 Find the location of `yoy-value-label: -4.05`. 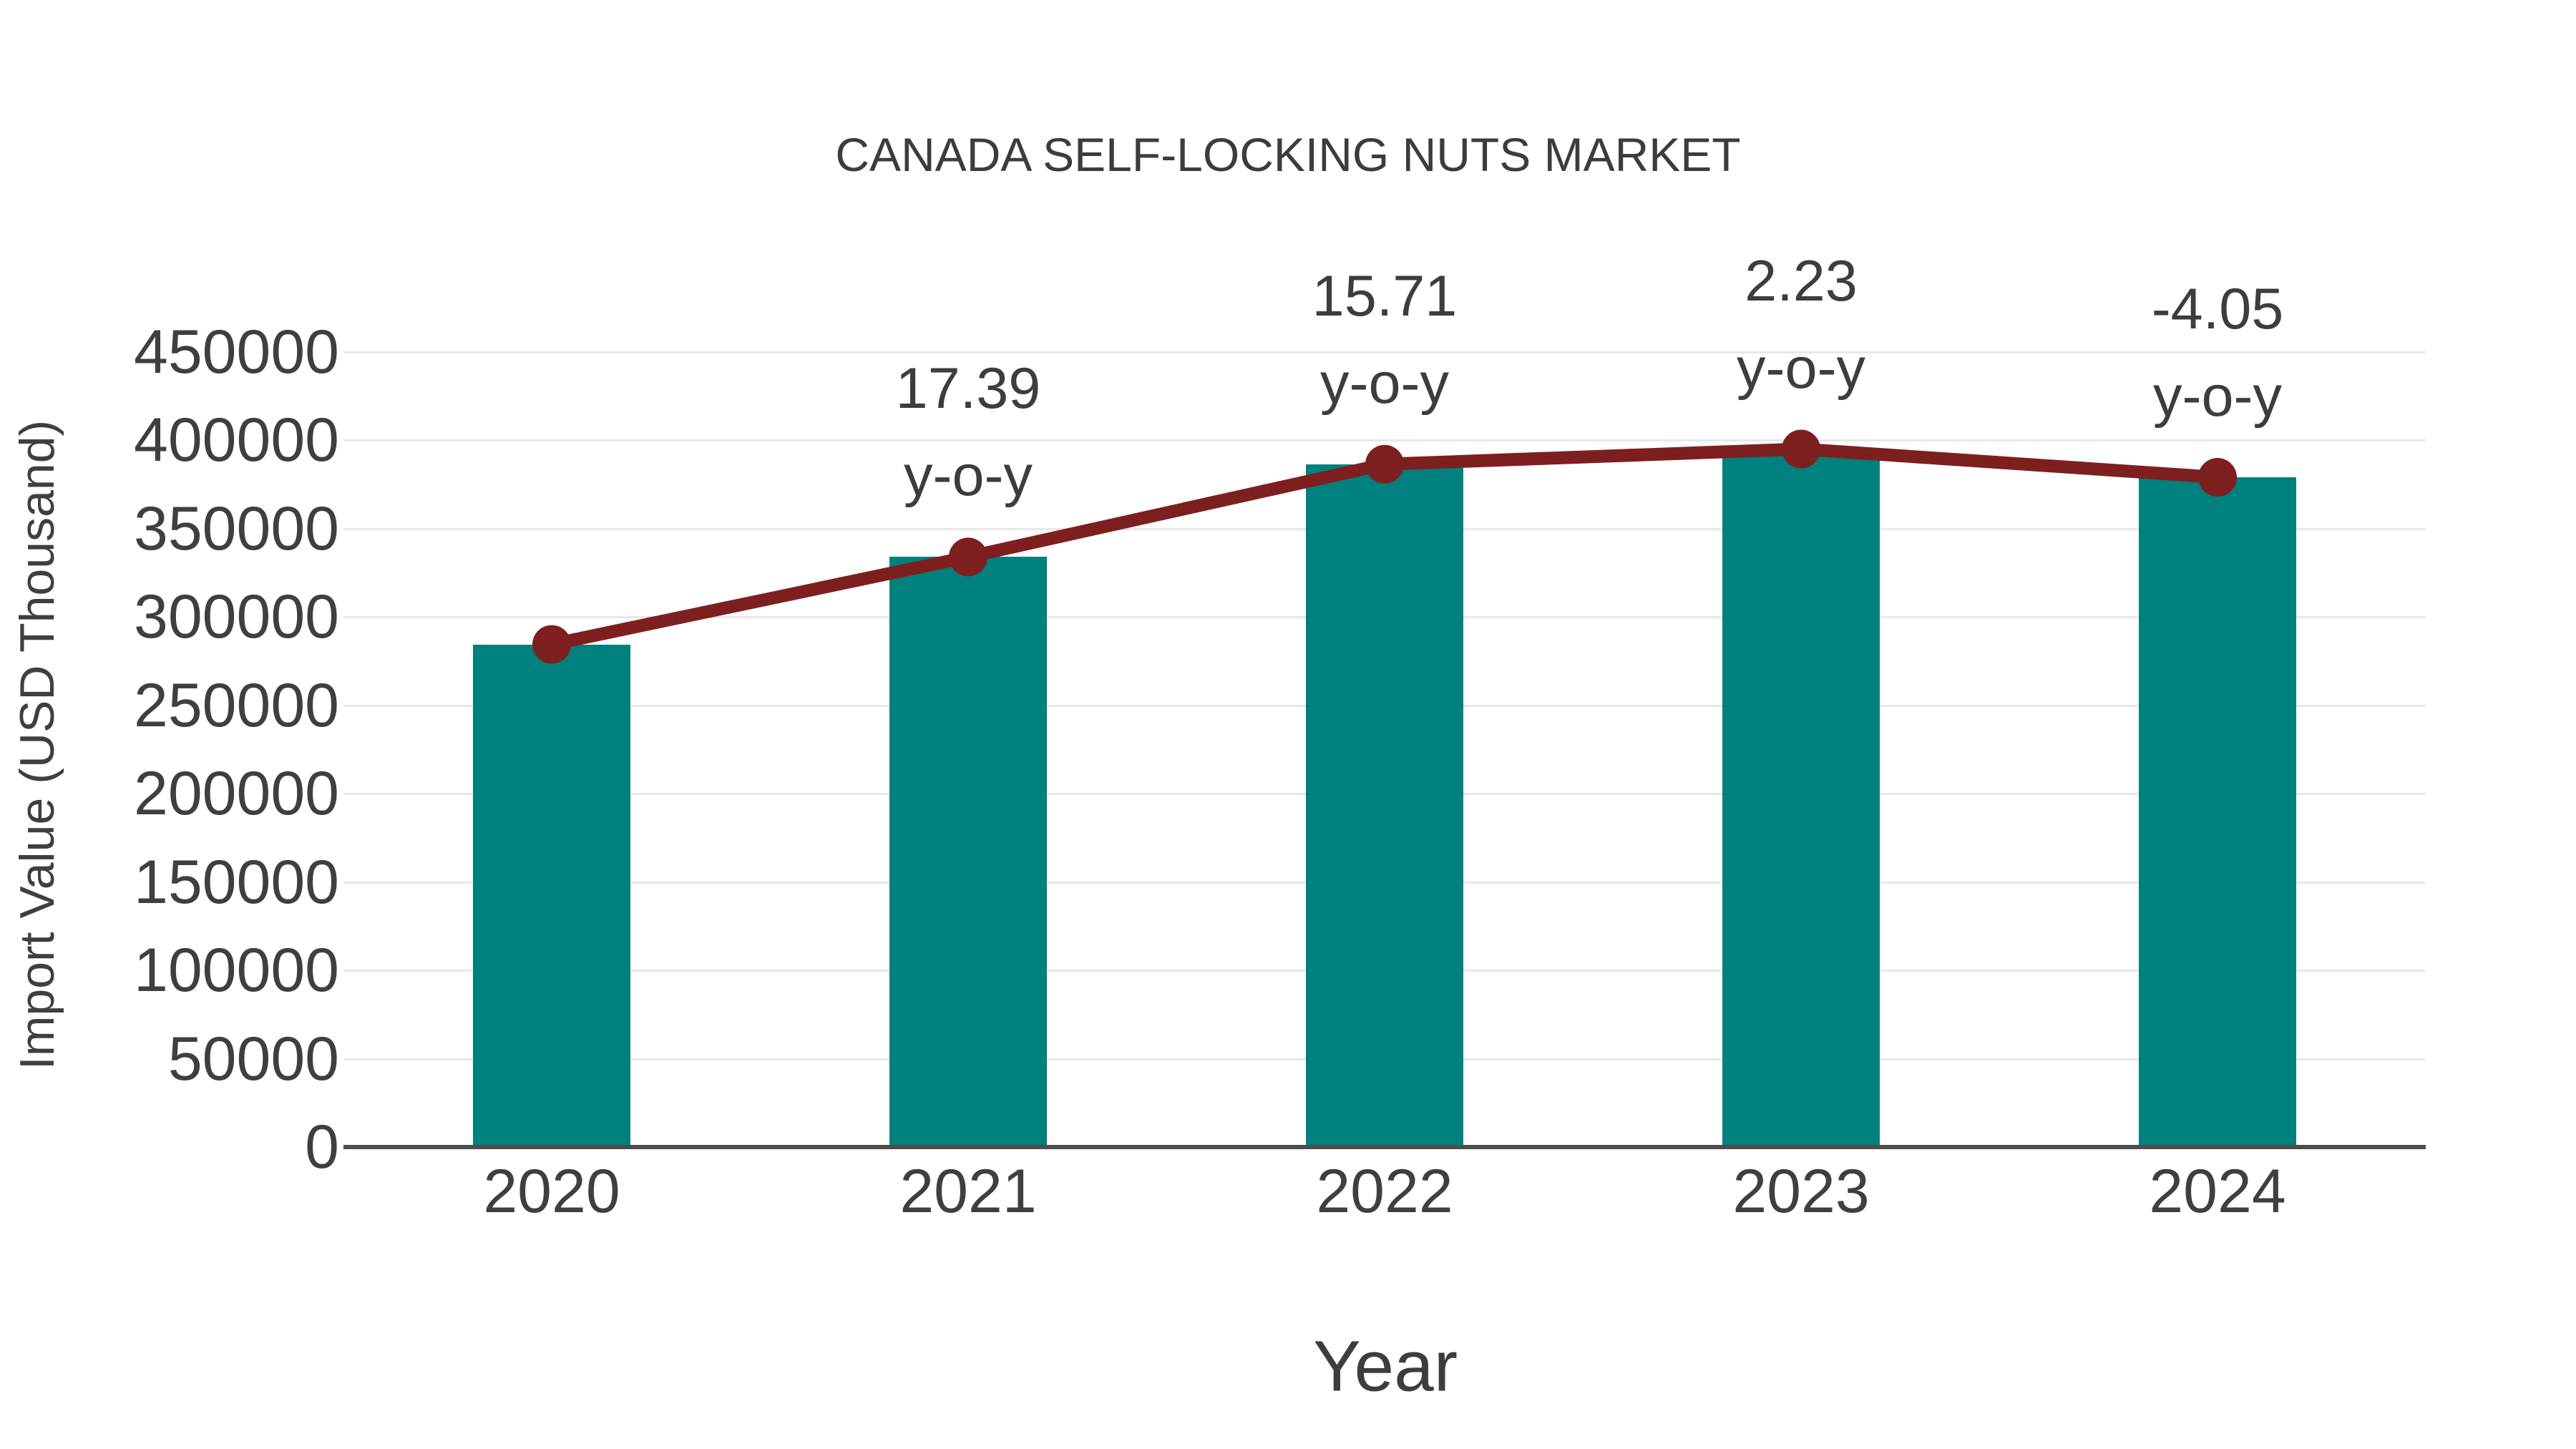

yoy-value-label: -4.05 is located at coordinates (2217, 309).